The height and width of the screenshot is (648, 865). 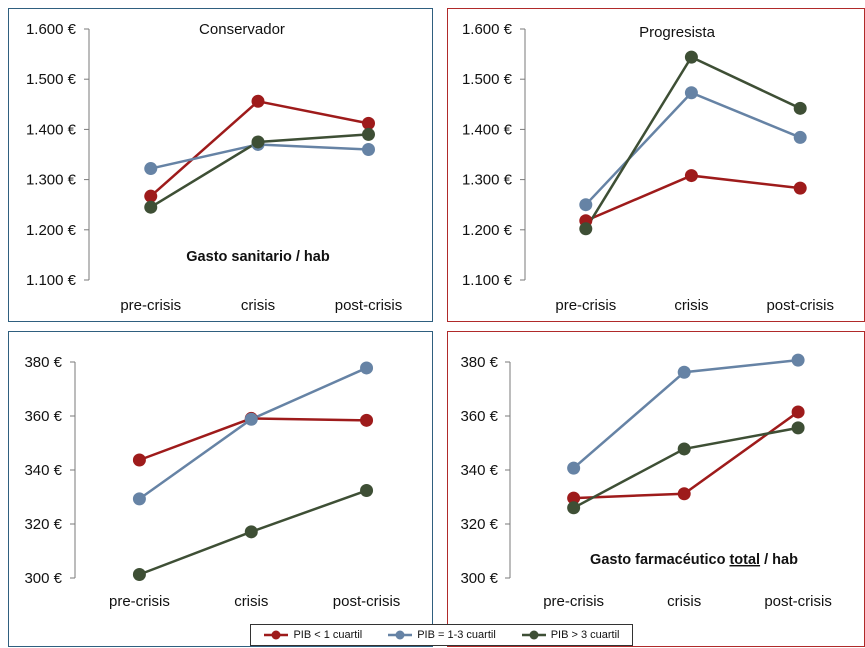 I want to click on annotation-part: / hab, so click(x=779, y=560).